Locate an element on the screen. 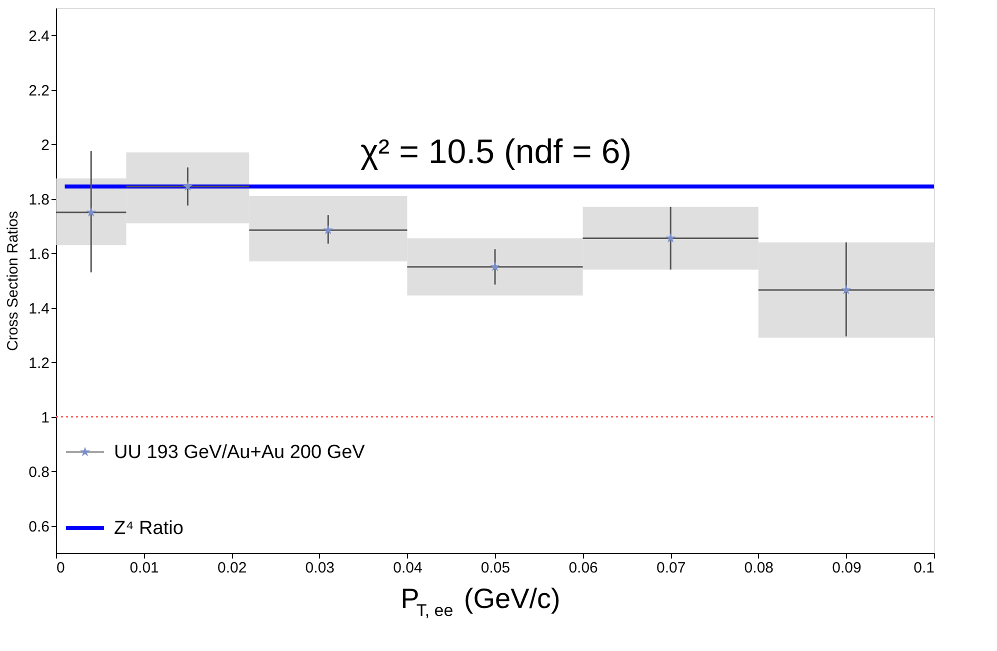 This screenshot has width=997, height=651. y-tick-label: 1 is located at coordinates (45, 417).